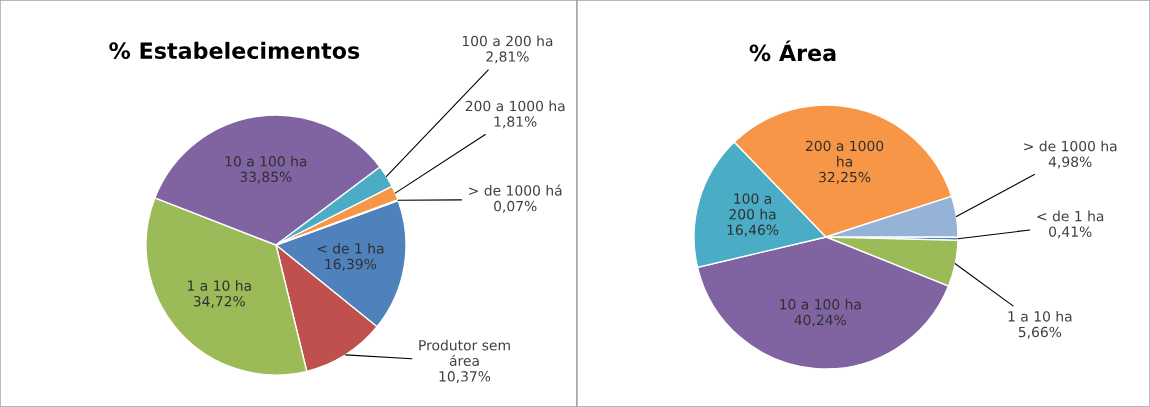 Image resolution: width=1150 pixels, height=407 pixels. I want to click on data-label: 16,46%, so click(753, 230).